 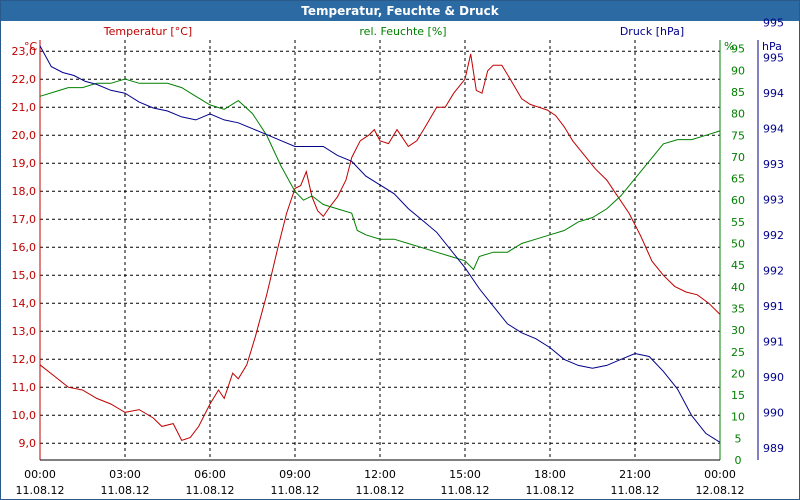 I want to click on temp-unit-label: °C, so click(x=31, y=46).